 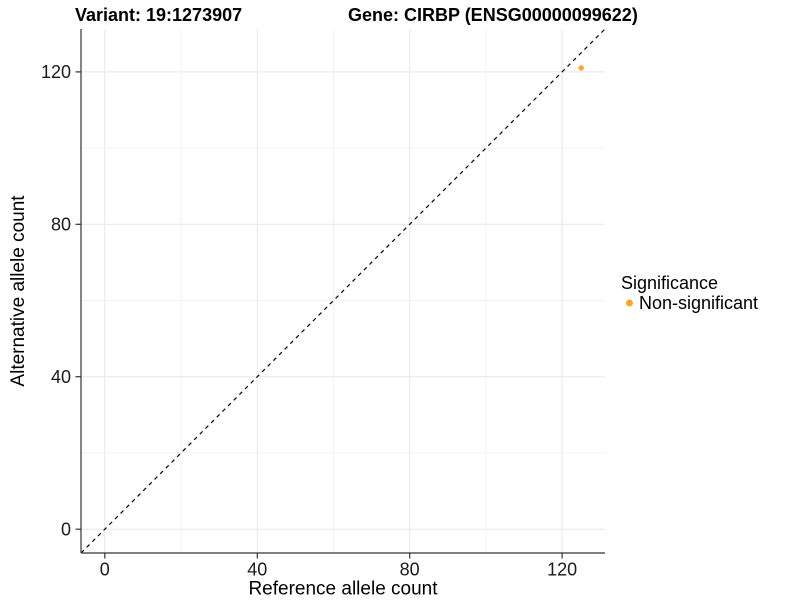 What do you see at coordinates (105, 570) in the screenshot?
I see `x-tick-label-0: 0` at bounding box center [105, 570].